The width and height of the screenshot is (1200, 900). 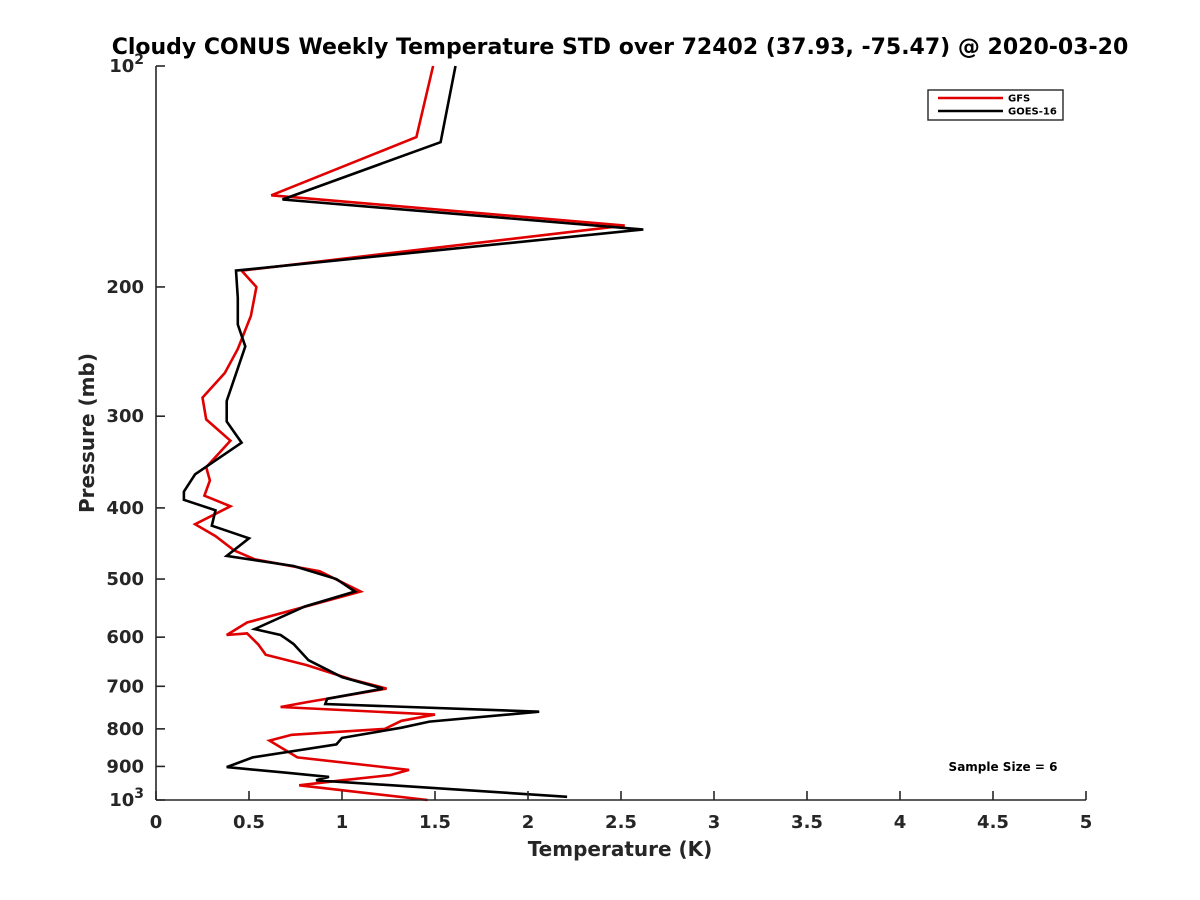 I want to click on y-tick-label-exponent: 3, so click(x=139, y=794).